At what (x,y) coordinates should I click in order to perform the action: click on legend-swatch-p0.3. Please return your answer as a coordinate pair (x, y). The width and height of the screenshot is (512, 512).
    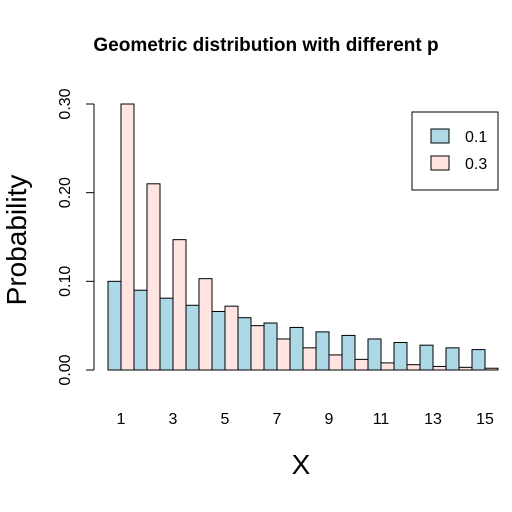
    Looking at the image, I should click on (440, 163).